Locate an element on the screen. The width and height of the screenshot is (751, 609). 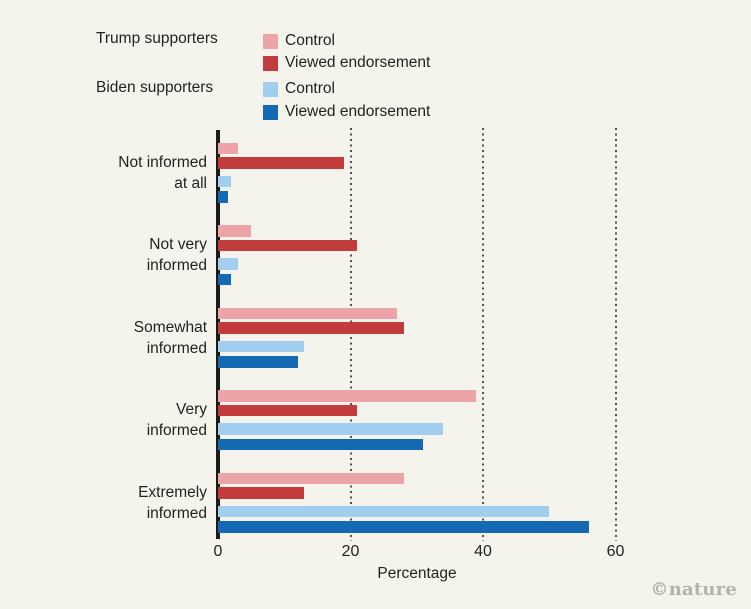
x-tick-60: 60 is located at coordinates (615, 551).